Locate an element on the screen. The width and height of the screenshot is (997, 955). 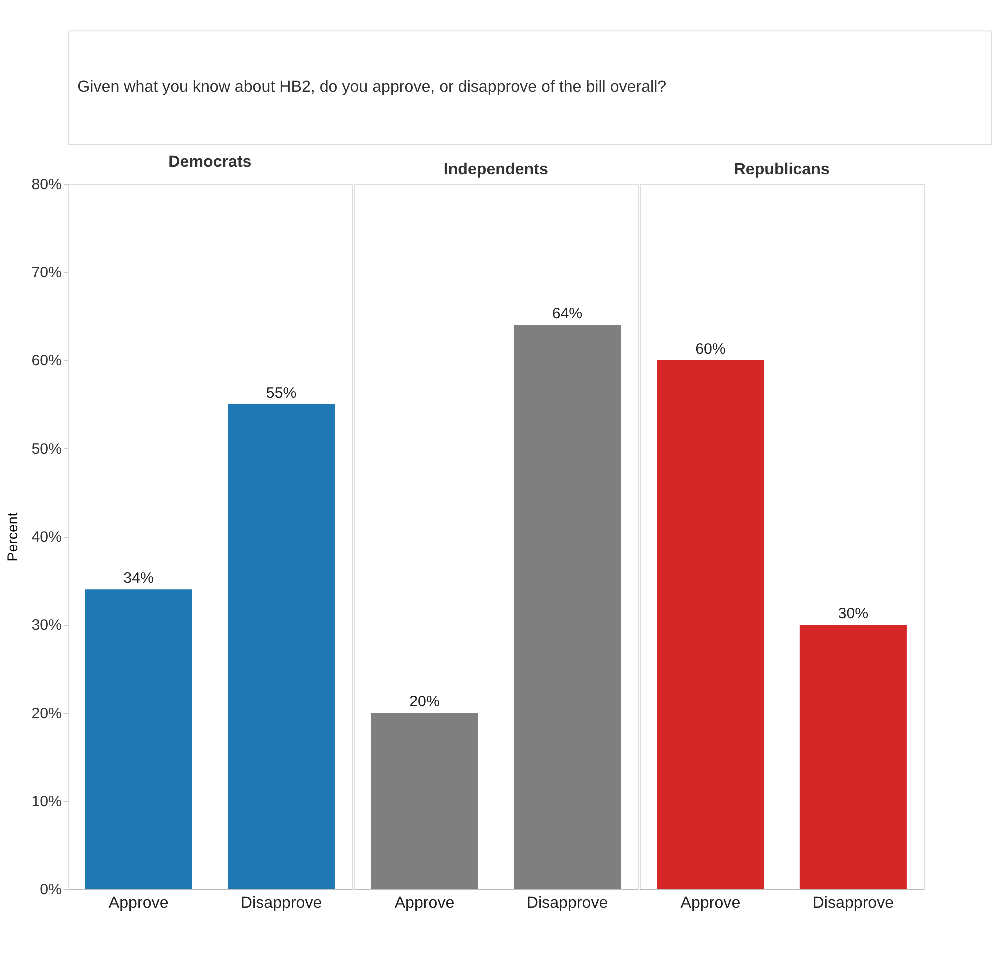
y-tick-label: 30% is located at coordinates (47, 625).